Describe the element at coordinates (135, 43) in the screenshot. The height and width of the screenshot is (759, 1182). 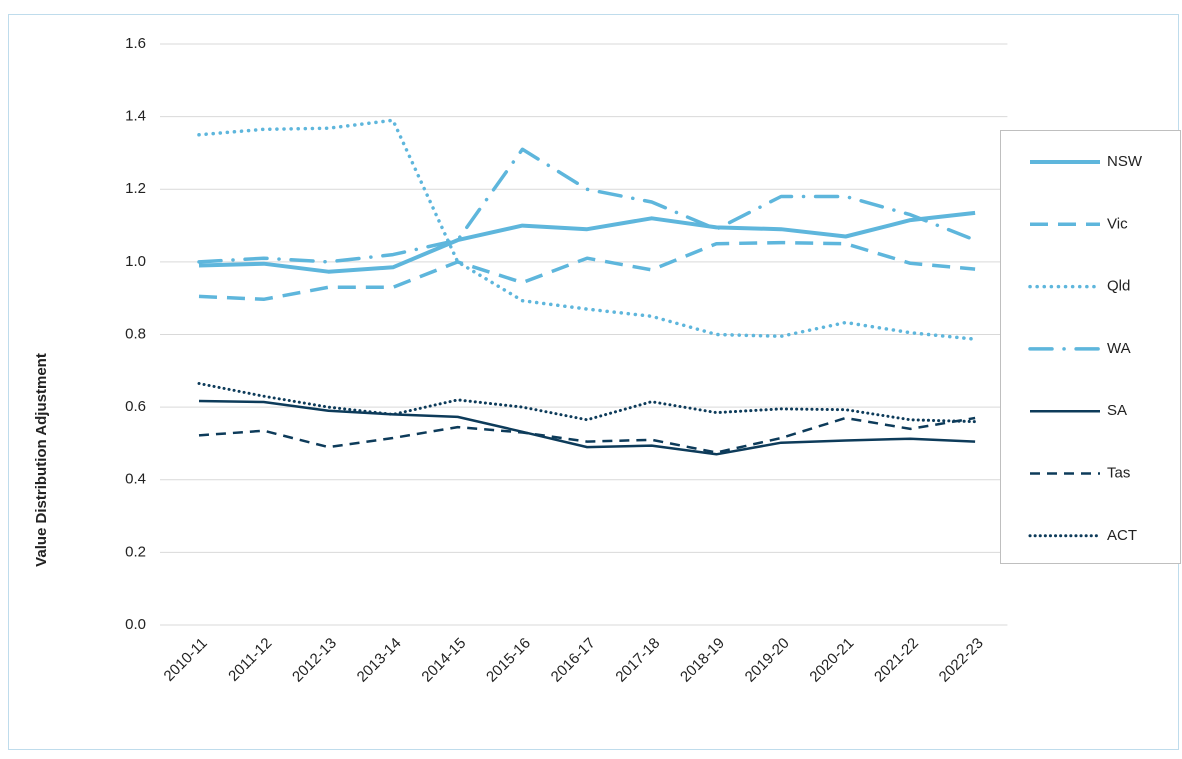
I see `y-tick-label: 1.6` at that location.